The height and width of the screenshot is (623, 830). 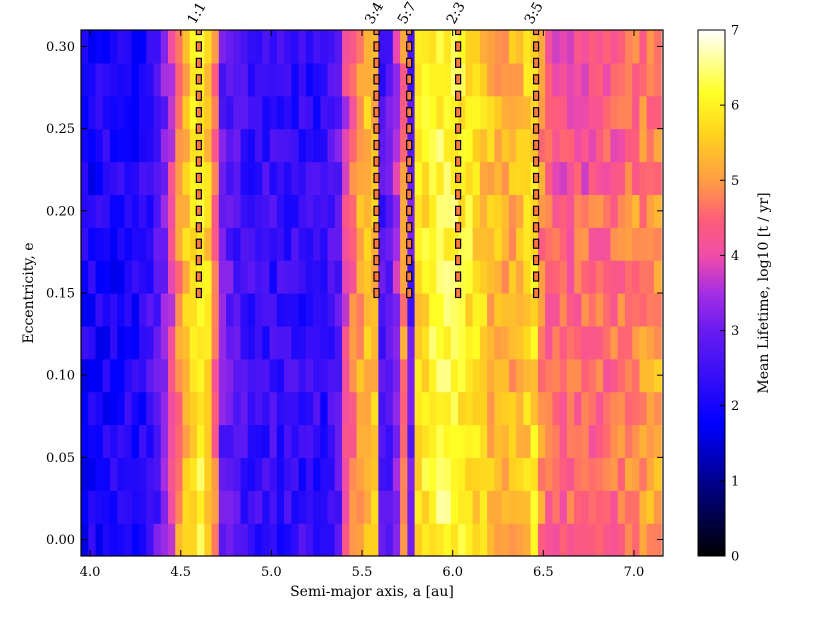 I want to click on y-tick-label: 0.10, so click(x=60, y=376).